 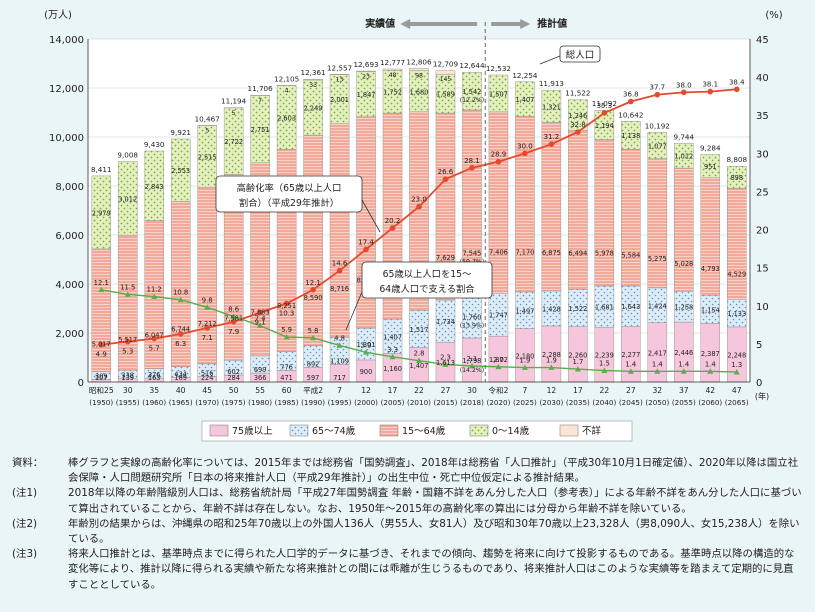 I want to click on label-0-14: 1,194, so click(x=604, y=126).